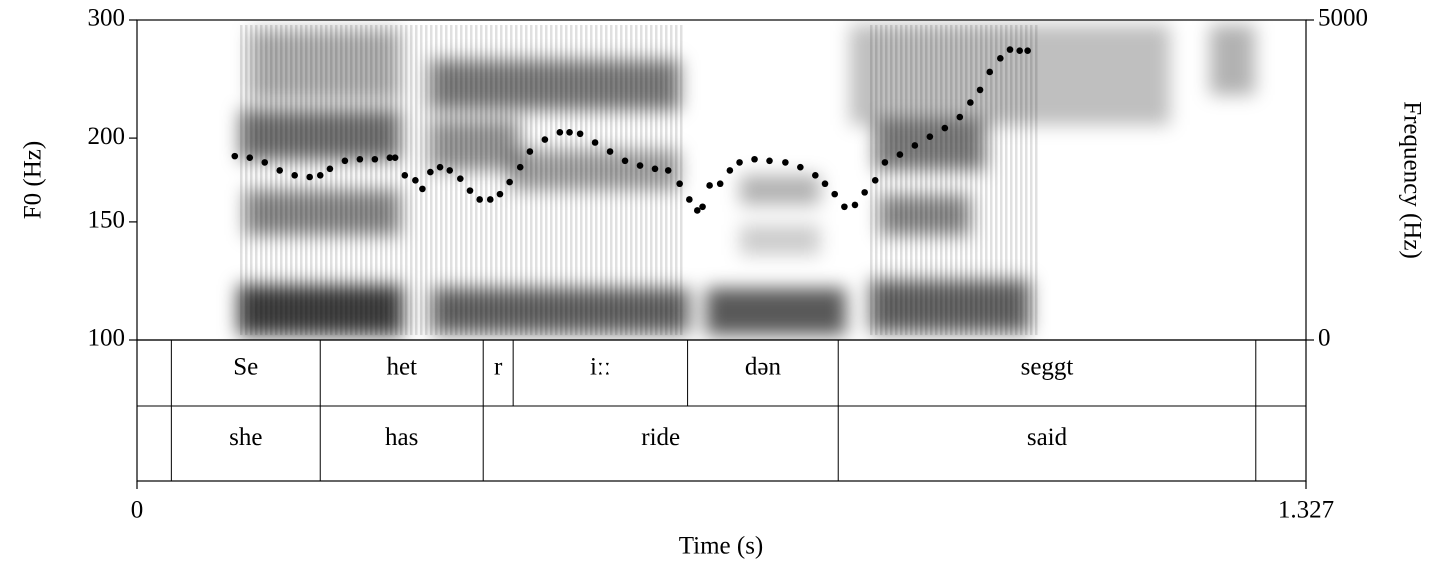  I want to click on tier-label: she, so click(245, 437).